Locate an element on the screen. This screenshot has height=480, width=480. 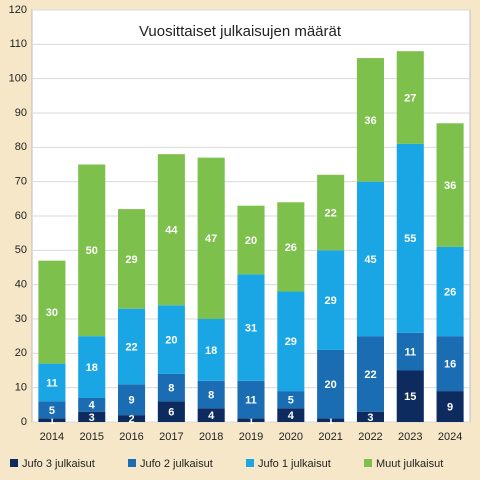
data-label: 30 is located at coordinates (52, 313).